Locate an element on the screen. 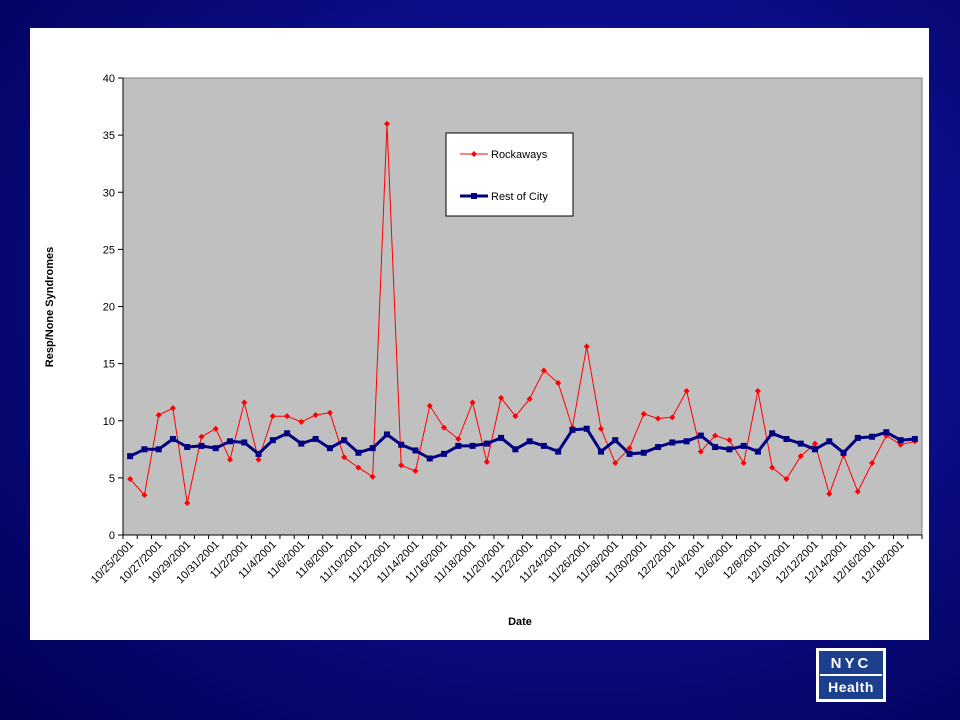  legend-marker-rockaways is located at coordinates (474, 154).